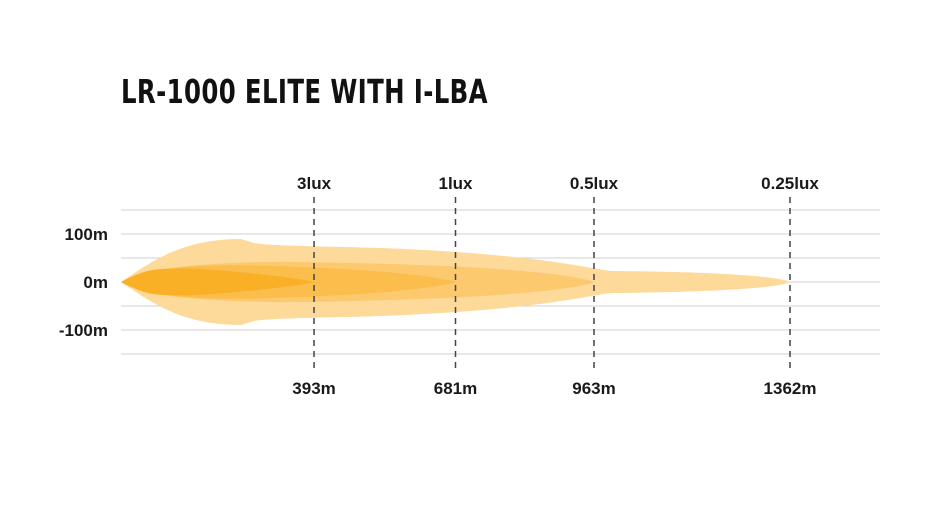 The width and height of the screenshot is (942, 510). Describe the element at coordinates (304, 91) in the screenshot. I see `chart-title: LR-1000 ELITE WITH I-LBA` at that location.